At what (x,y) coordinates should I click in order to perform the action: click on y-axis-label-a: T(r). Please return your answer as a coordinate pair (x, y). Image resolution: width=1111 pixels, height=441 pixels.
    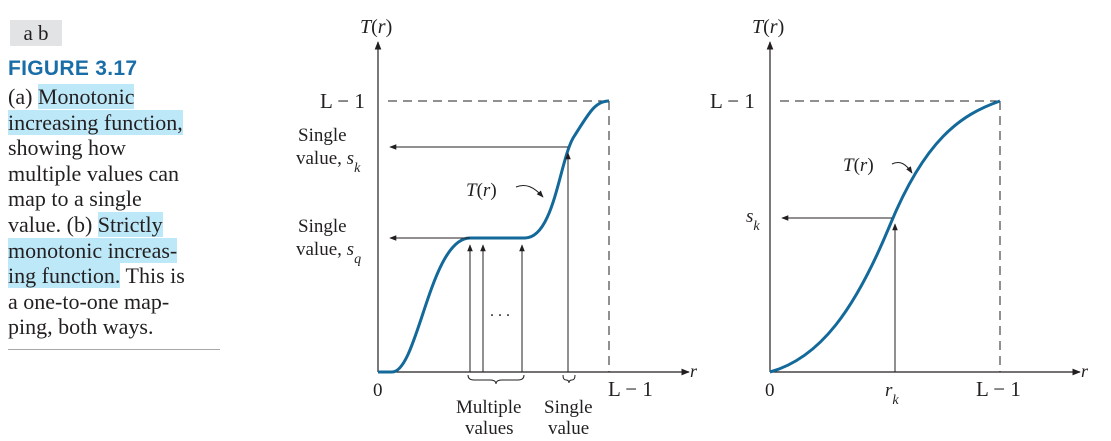
    Looking at the image, I should click on (376, 27).